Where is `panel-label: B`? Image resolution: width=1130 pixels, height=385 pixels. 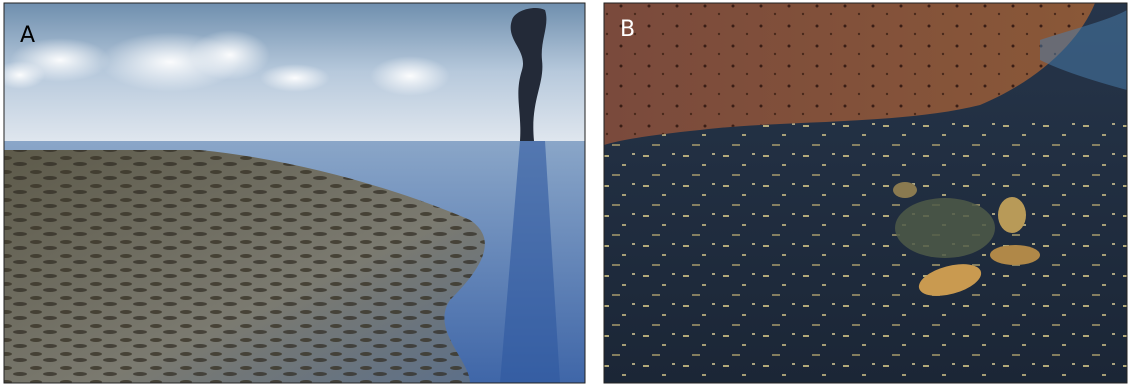
panel-label: B is located at coordinates (627, 29).